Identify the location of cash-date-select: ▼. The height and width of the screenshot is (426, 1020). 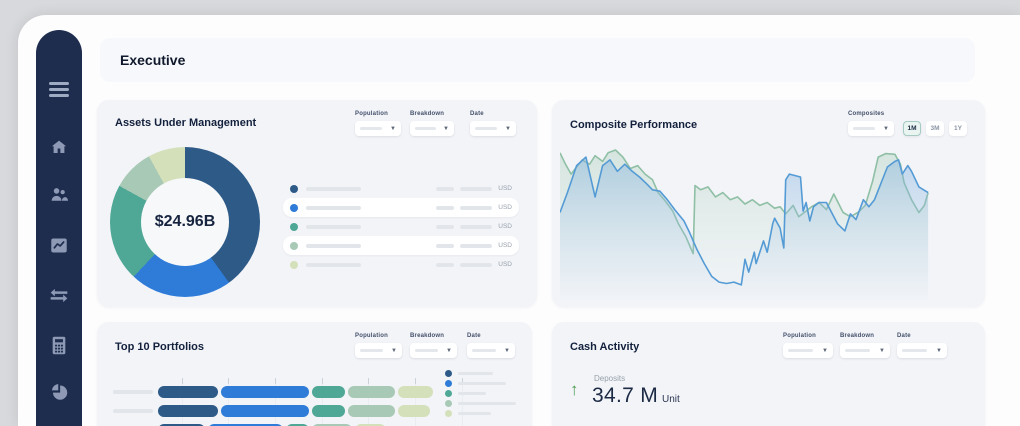
(922, 350).